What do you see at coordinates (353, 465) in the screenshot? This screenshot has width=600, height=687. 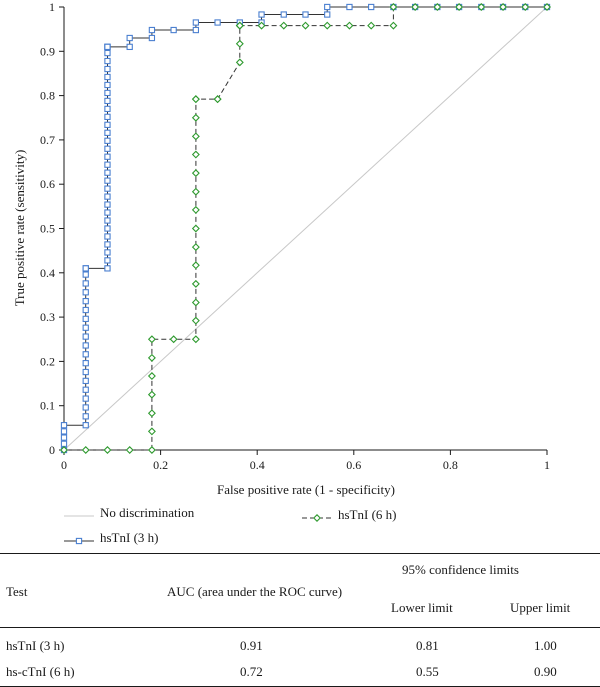 I see `x-tick-label: 0.6` at bounding box center [353, 465].